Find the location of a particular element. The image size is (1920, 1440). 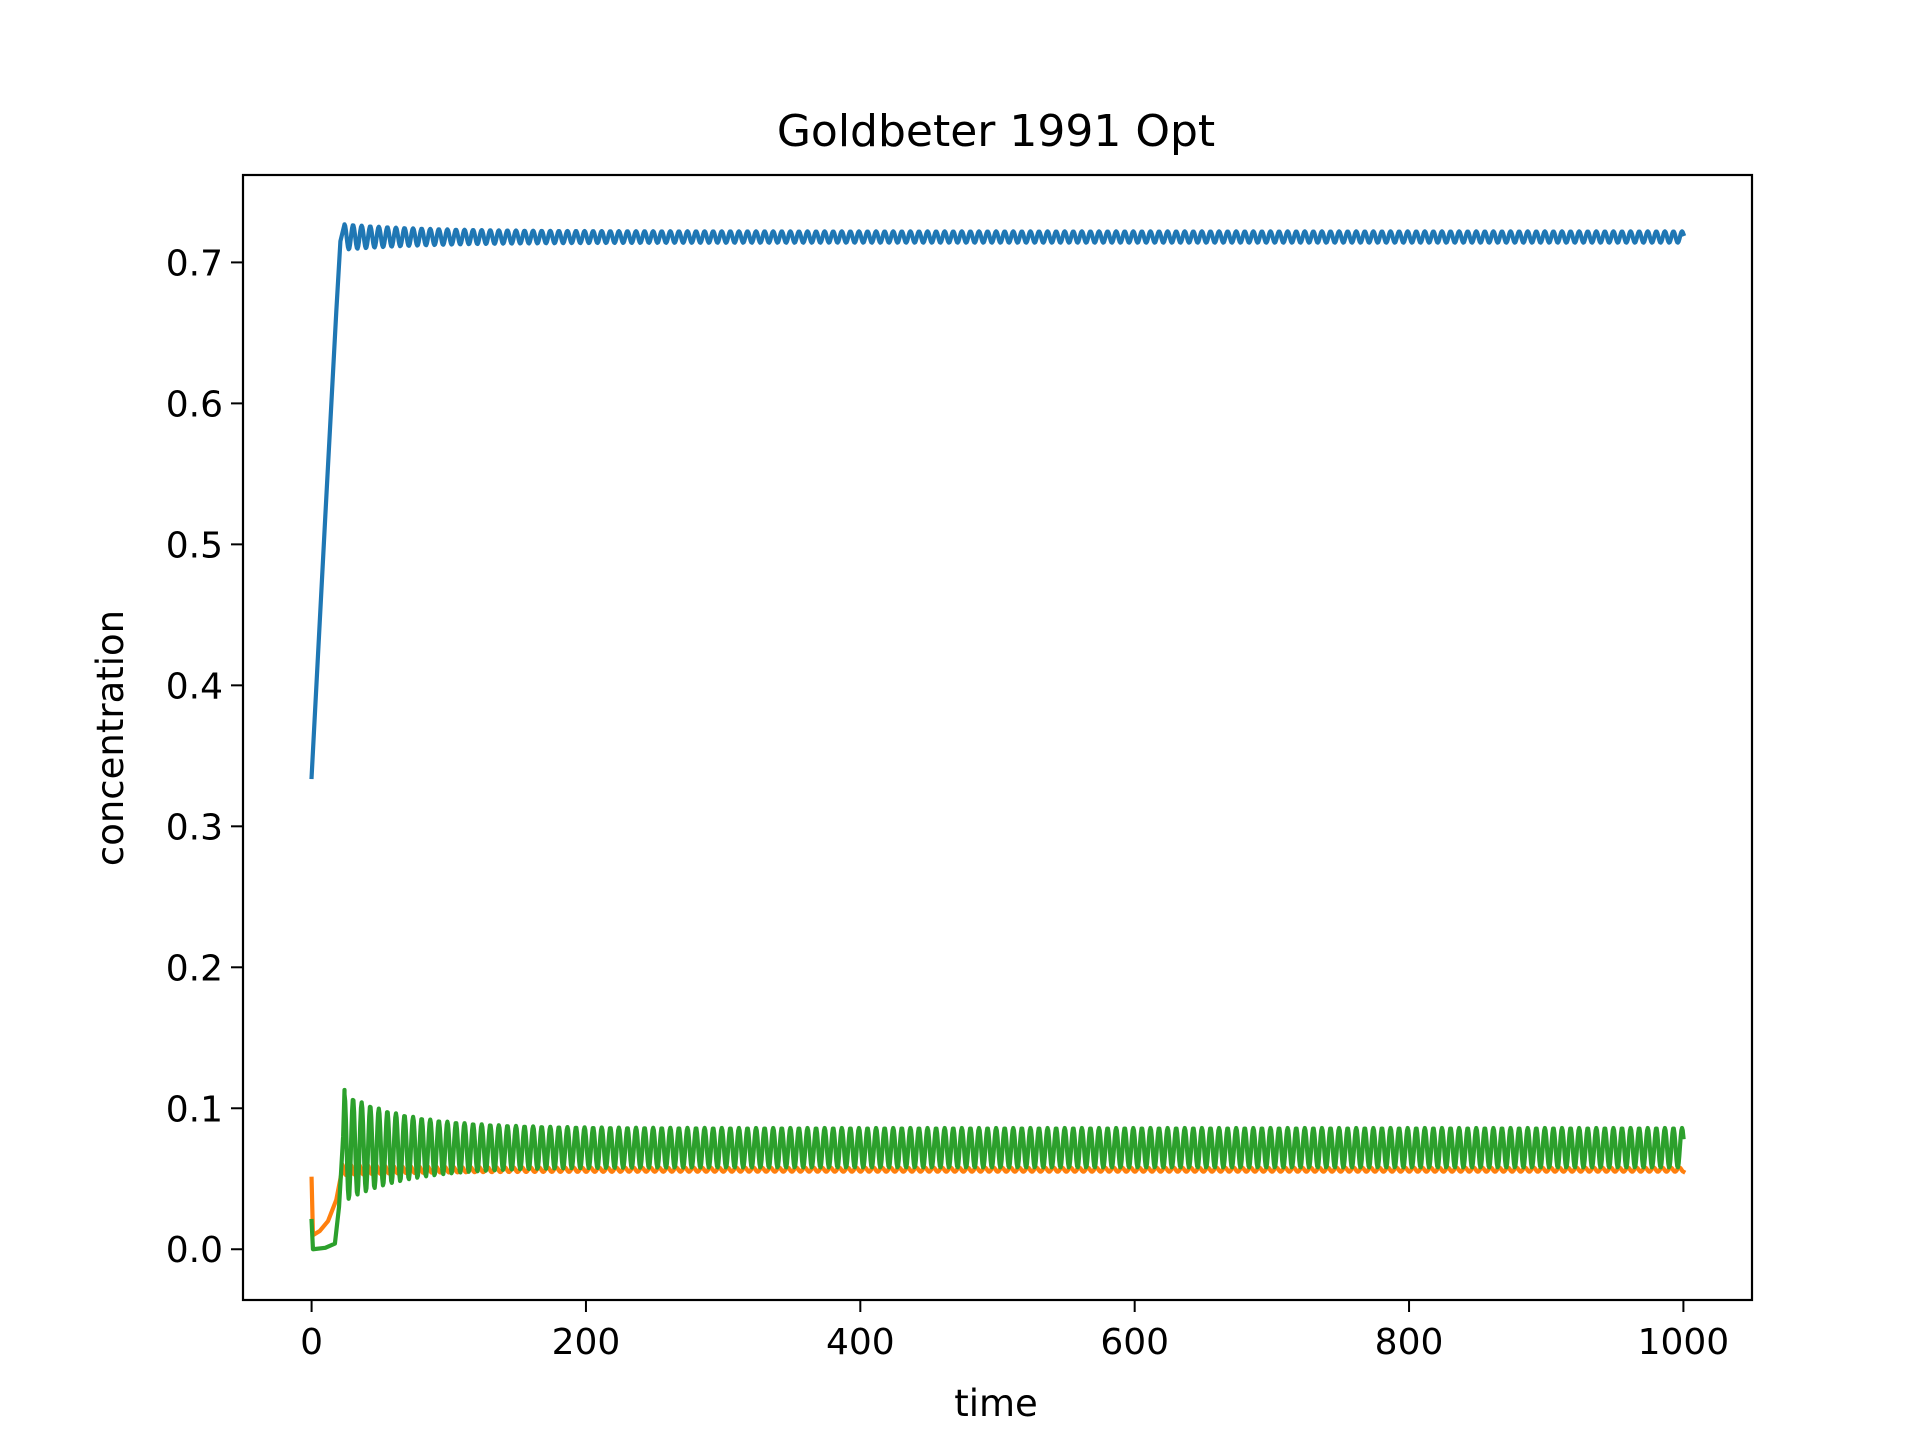

y-axis-ticks: 0.0 0.1 0.2 0.3 0.4 0.5 0.6 0.7 is located at coordinates (204, 757).